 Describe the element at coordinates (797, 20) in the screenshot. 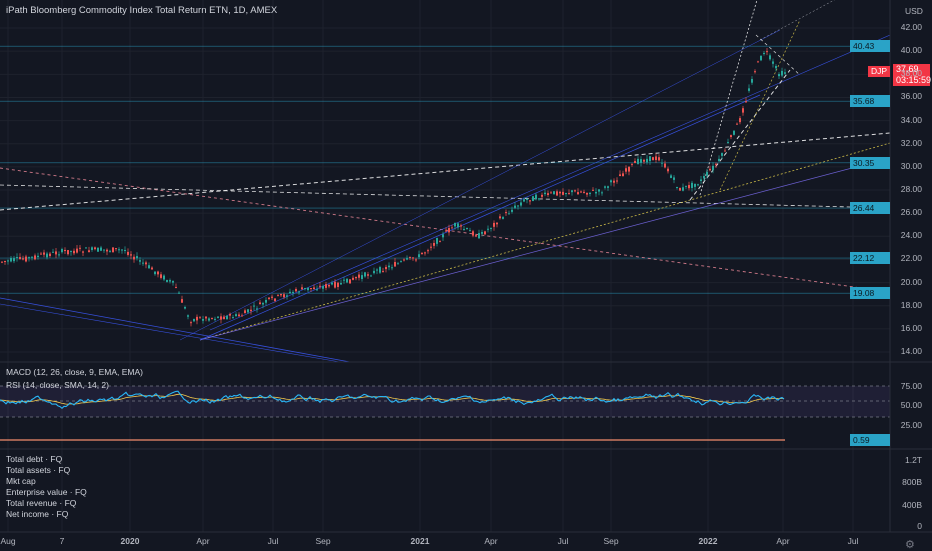

I see `trend-line` at that location.